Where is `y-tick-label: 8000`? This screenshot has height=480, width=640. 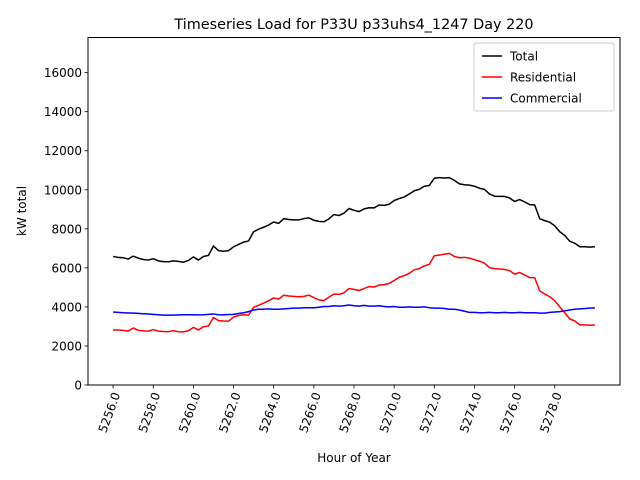 y-tick-label: 8000 is located at coordinates (66, 229).